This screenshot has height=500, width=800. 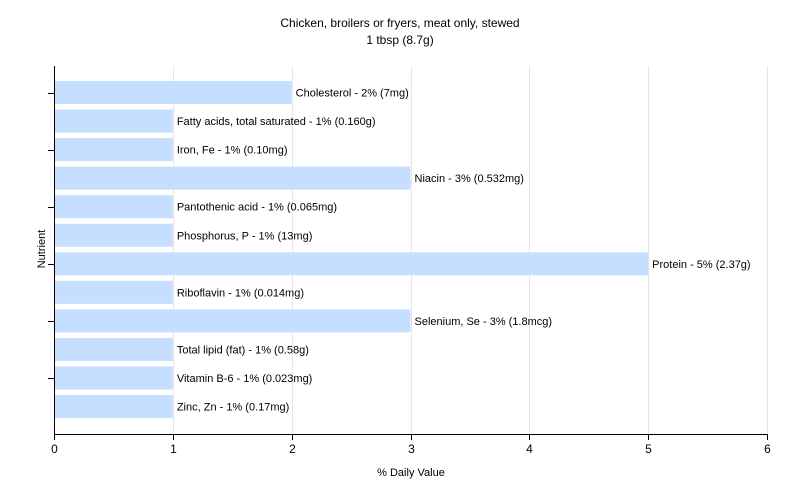 I want to click on bar-label: Cholesterol - 2% (7mg), so click(x=352, y=94).